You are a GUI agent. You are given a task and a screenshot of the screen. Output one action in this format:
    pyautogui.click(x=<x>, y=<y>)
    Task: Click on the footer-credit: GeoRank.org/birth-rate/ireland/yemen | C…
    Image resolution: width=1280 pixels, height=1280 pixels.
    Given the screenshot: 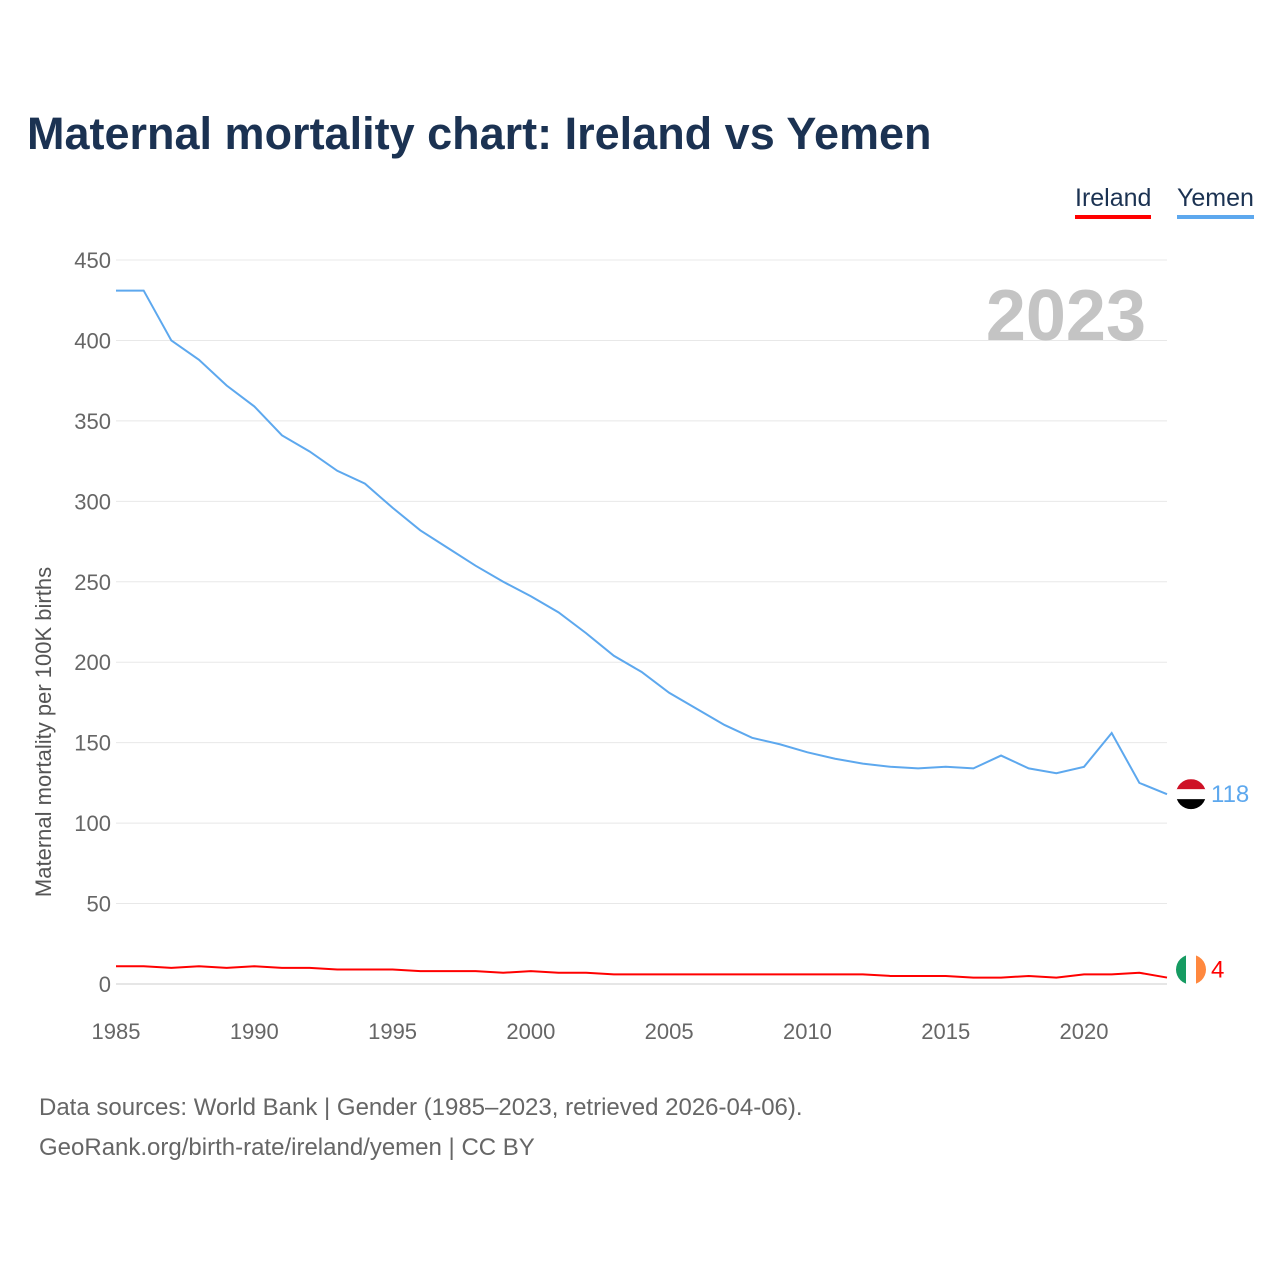 What is the action you would take?
    pyautogui.click(x=287, y=1147)
    